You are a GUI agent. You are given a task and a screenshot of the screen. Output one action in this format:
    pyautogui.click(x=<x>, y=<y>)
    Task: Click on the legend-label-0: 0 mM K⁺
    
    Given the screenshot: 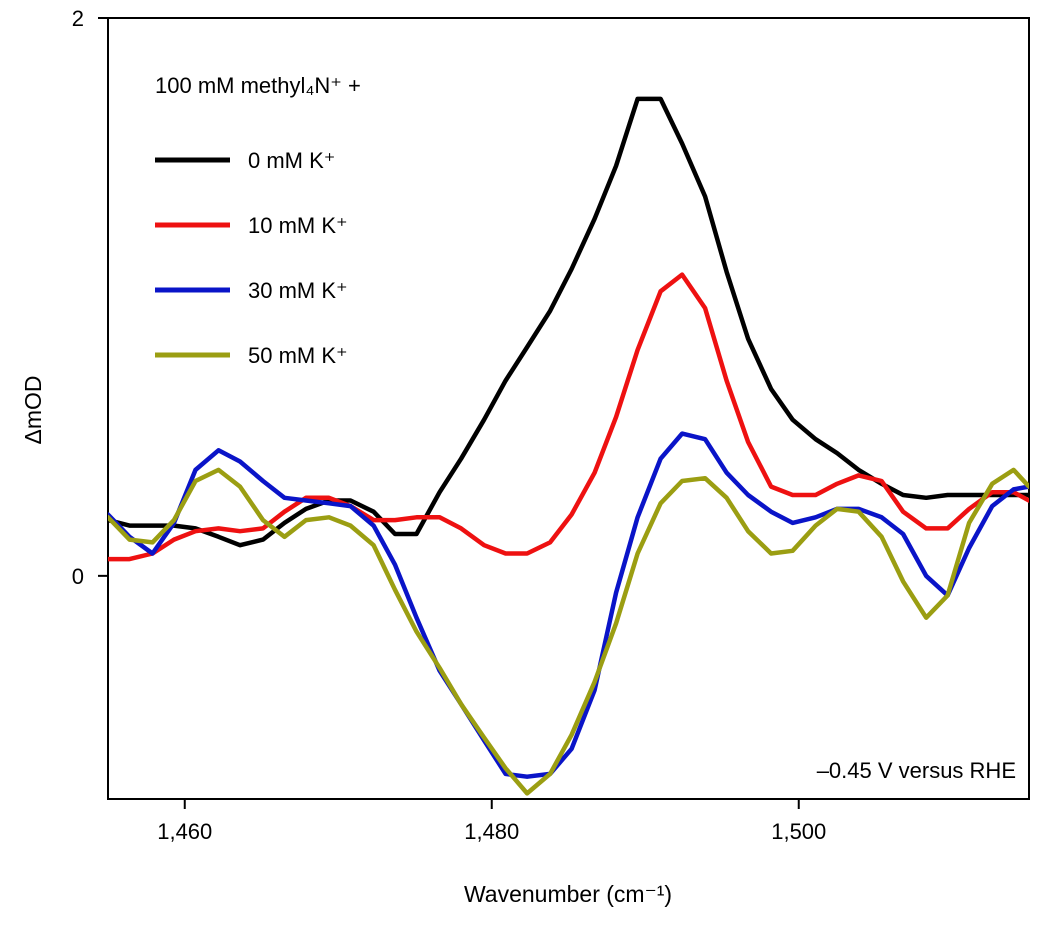 What is the action you would take?
    pyautogui.click(x=291, y=160)
    